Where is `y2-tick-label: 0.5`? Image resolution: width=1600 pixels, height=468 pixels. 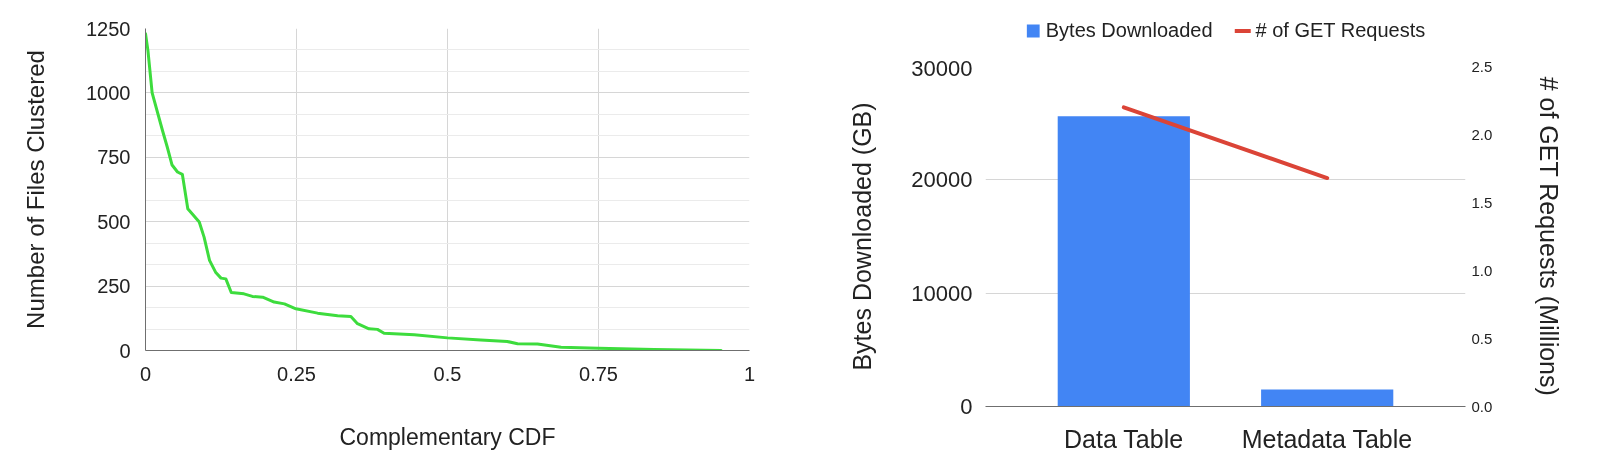 y2-tick-label: 0.5 is located at coordinates (1482, 338).